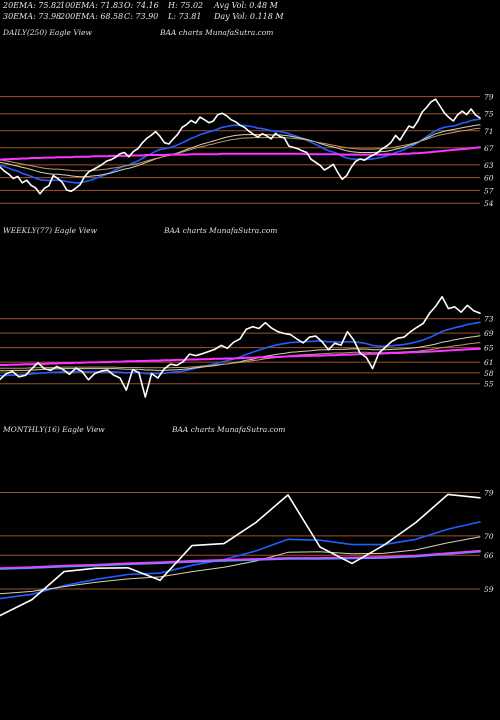 Image resolution: width=500 pixels, height=720 pixels. What do you see at coordinates (47, 32) in the screenshot?
I see `daily-panel-label: DAILY(250) Eagle View` at bounding box center [47, 32].